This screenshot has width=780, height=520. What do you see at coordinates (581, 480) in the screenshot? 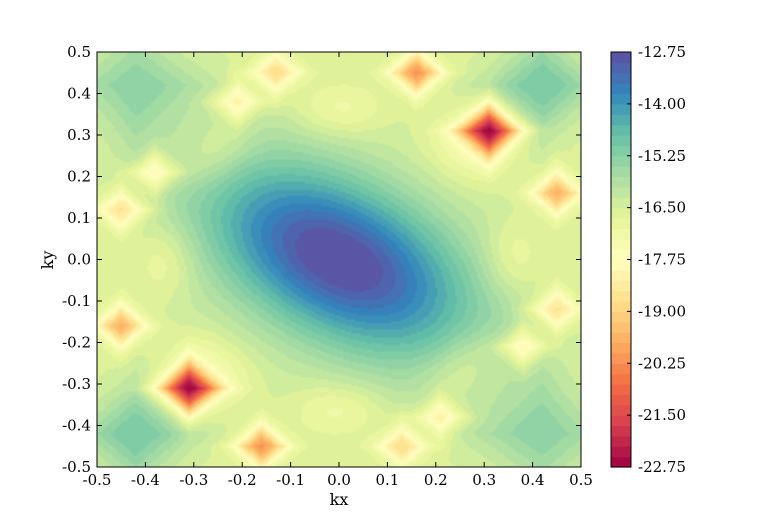
I see `x-tick-label: 0.5` at bounding box center [581, 480].